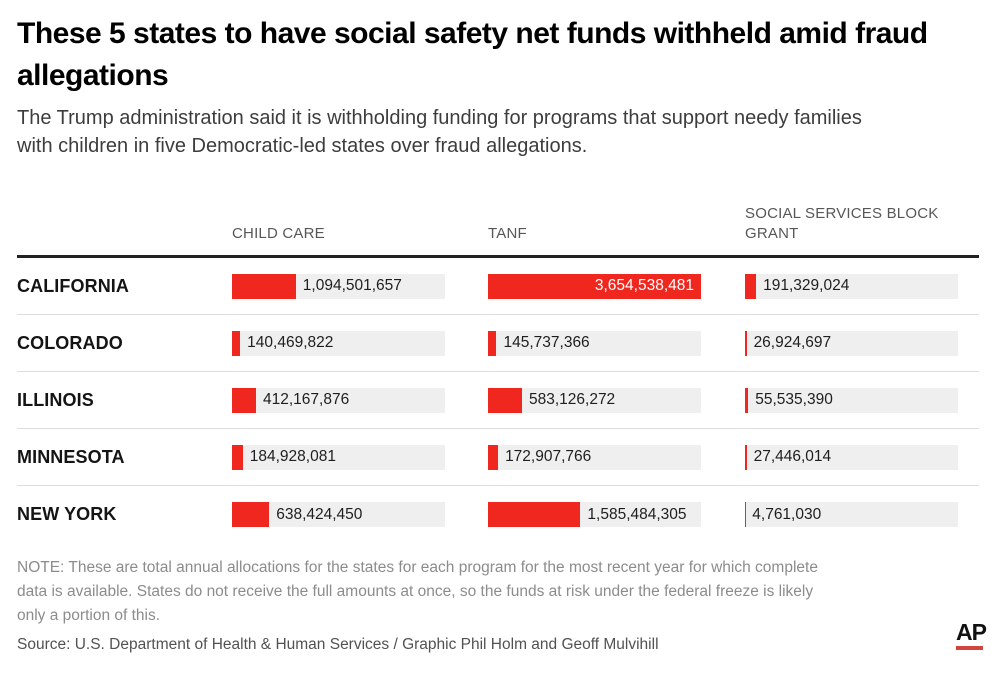 This screenshot has height=673, width=1000. Describe the element at coordinates (594, 343) in the screenshot. I see `bar-track: 145,737,366` at that location.